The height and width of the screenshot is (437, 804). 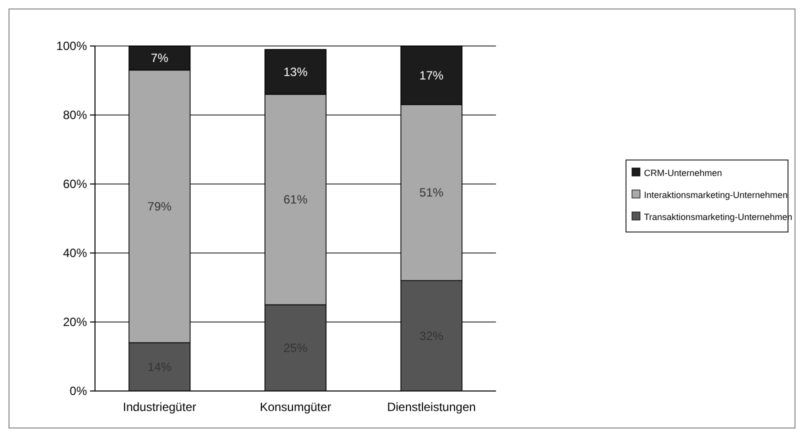 What do you see at coordinates (295, 199) in the screenshot?
I see `data-label: 61%` at bounding box center [295, 199].